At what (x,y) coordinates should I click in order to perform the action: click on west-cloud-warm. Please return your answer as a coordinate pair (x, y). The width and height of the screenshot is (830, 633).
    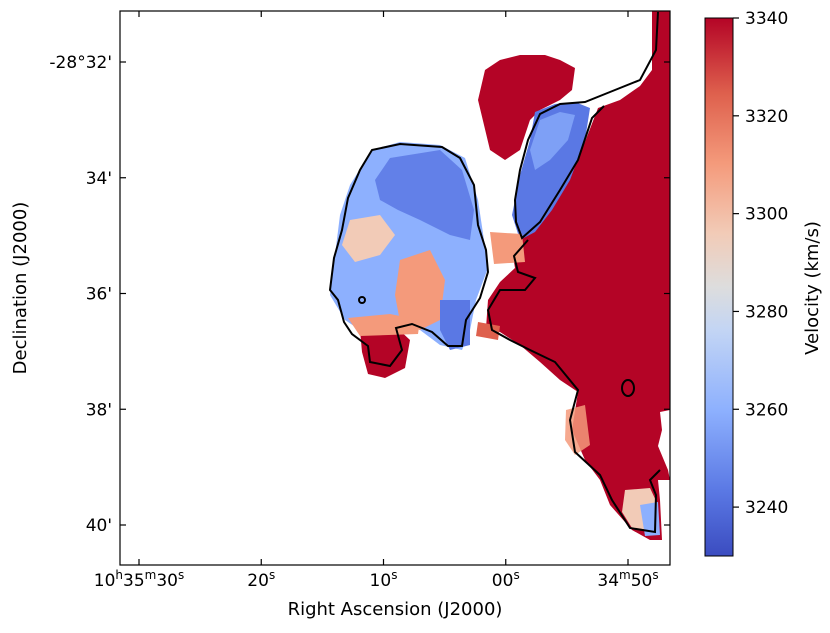
    Looking at the image, I should click on (420, 290).